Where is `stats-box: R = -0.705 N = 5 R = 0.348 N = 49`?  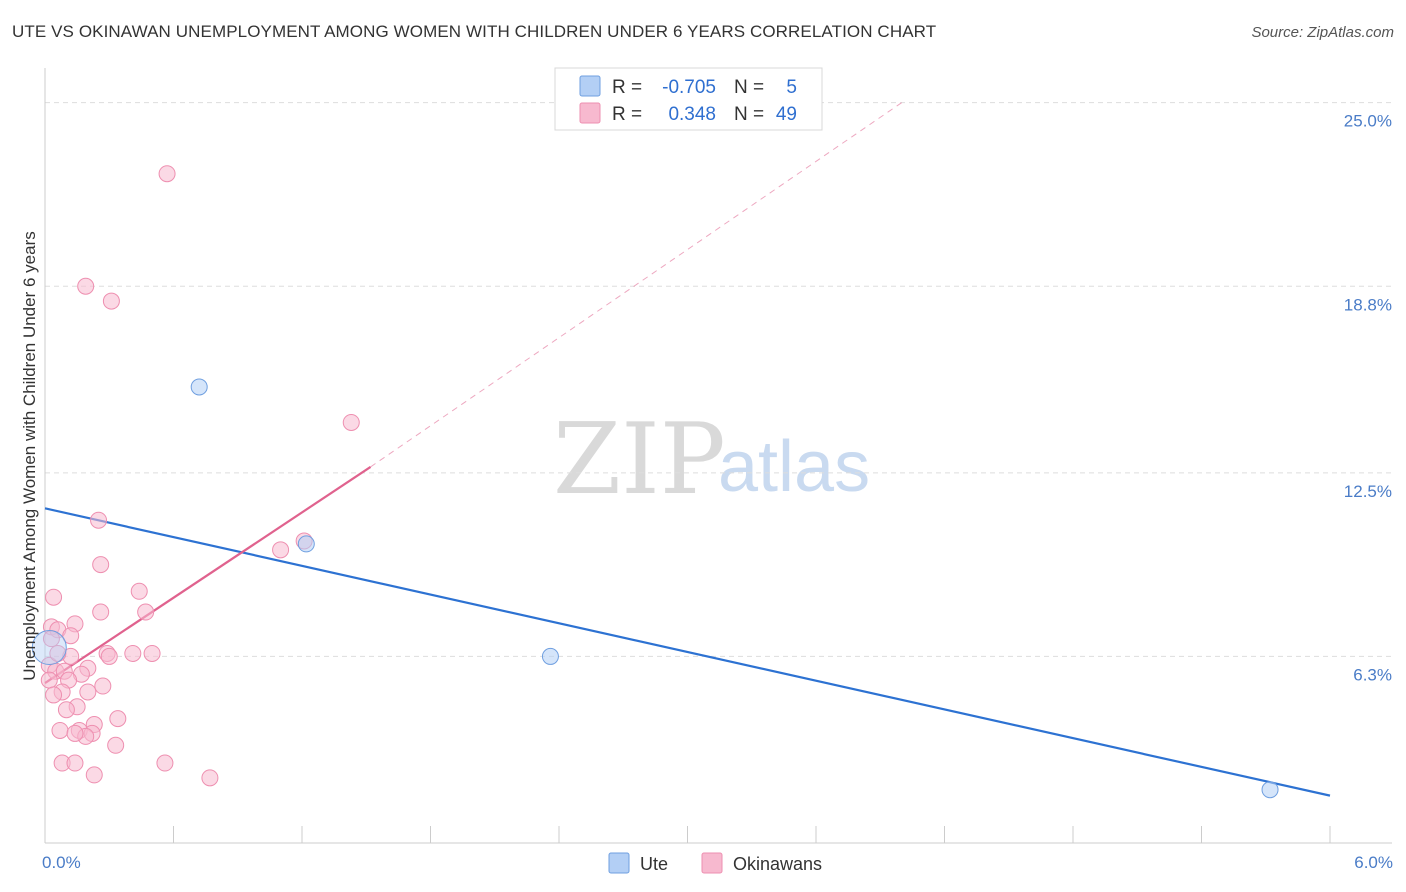 stats-box: R = -0.705 N = 5 R = 0.348 N = 49 is located at coordinates (688, 99).